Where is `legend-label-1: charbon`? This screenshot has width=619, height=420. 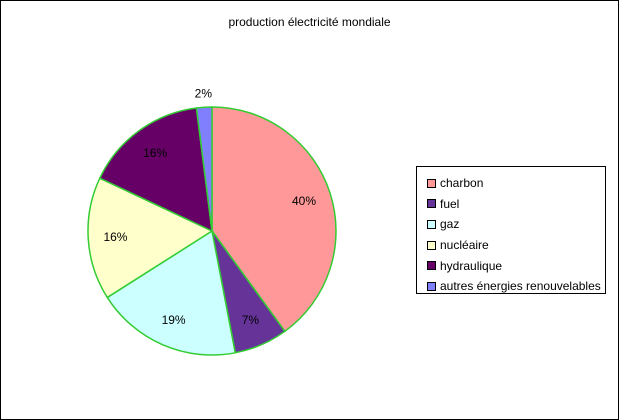 legend-label-1: charbon is located at coordinates (462, 183).